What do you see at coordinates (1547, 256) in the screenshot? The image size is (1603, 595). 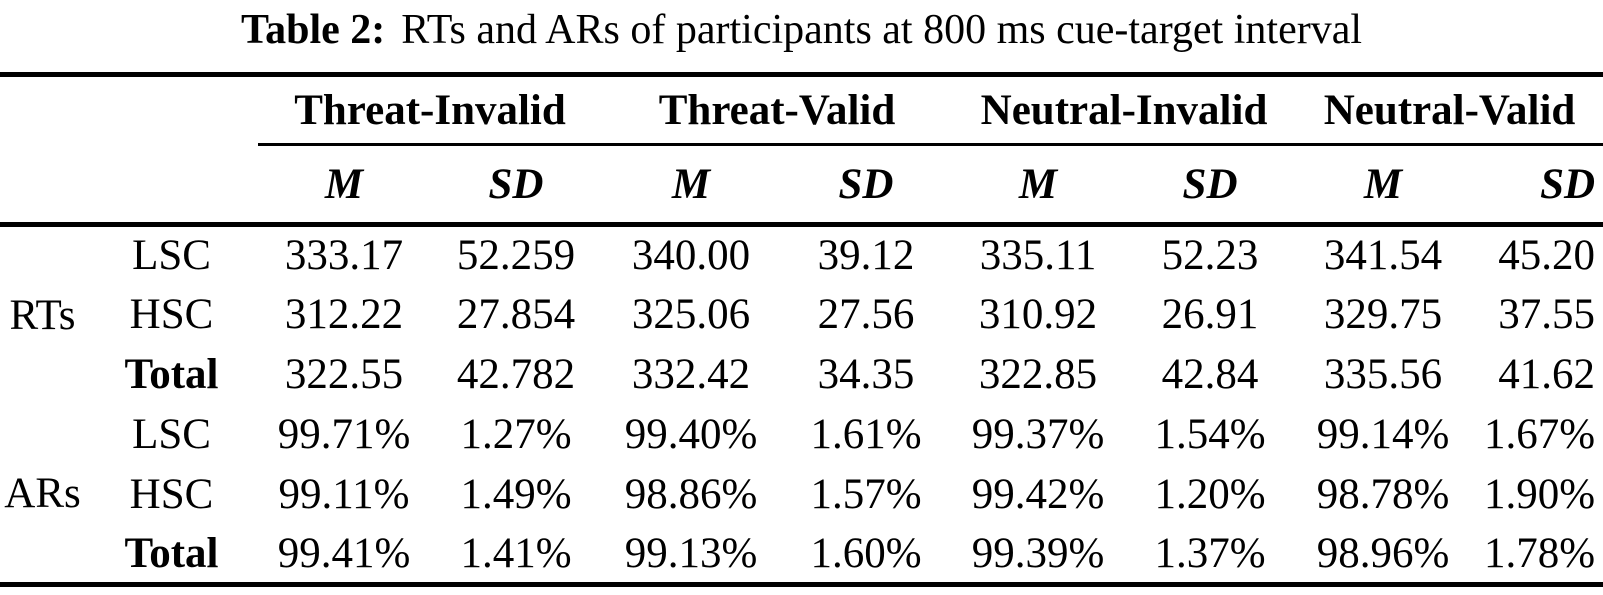 I see `cell-value: 45.20` at bounding box center [1547, 256].